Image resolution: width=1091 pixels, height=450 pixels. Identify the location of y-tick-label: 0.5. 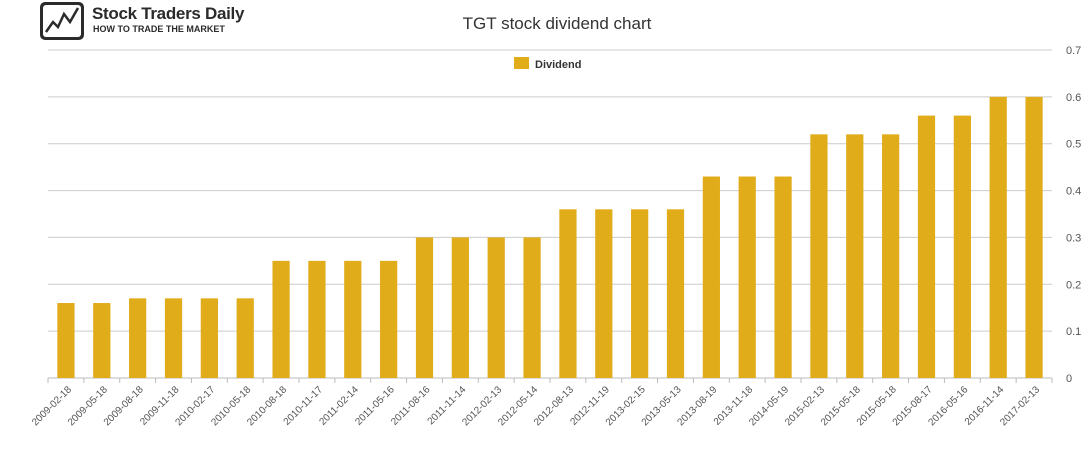
(1073, 145).